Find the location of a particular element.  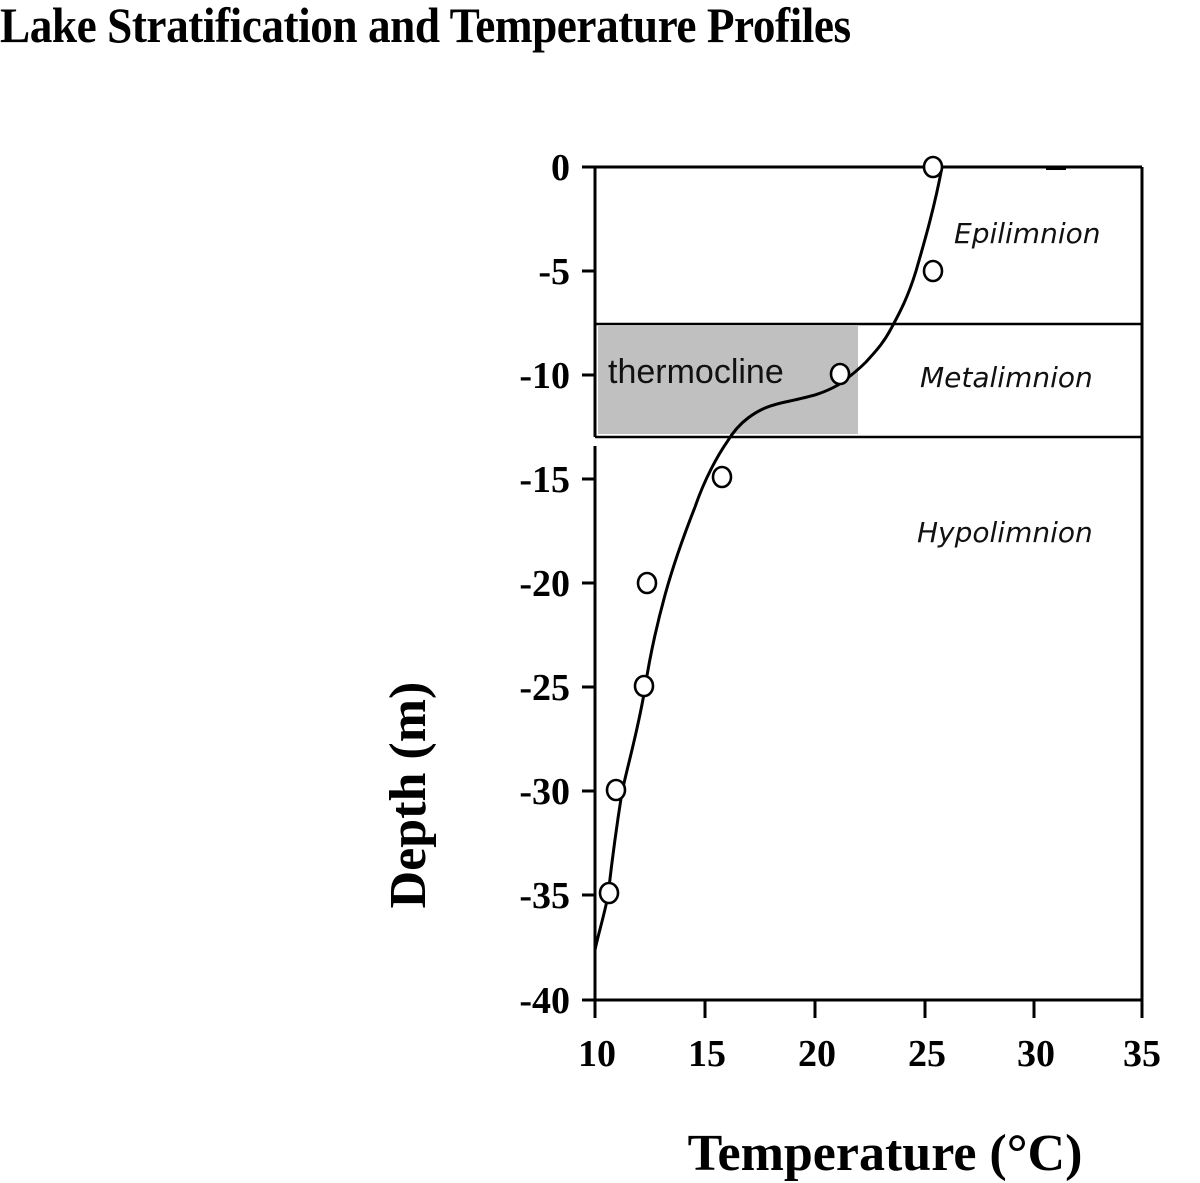

y-tick-label: 0 is located at coordinates (560, 168).